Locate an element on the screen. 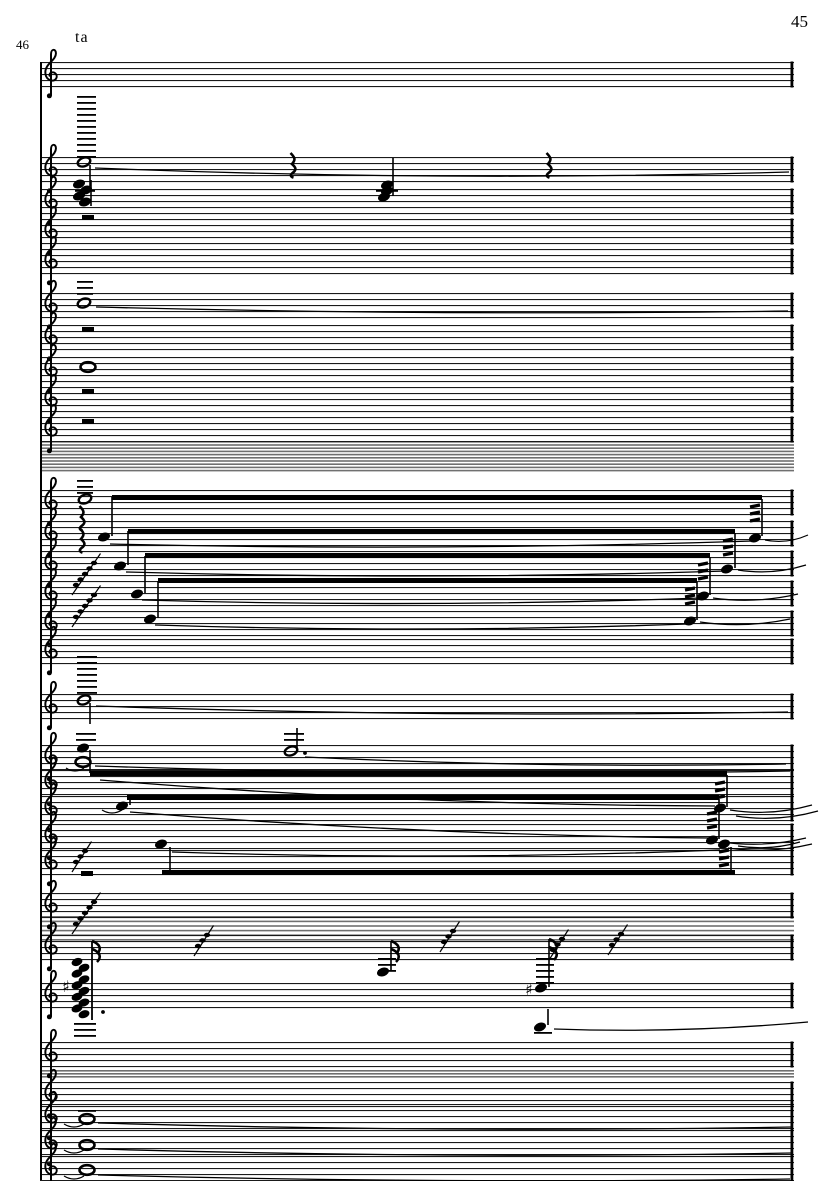 This screenshot has height=1181, width=835. beam is located at coordinates (423, 797).